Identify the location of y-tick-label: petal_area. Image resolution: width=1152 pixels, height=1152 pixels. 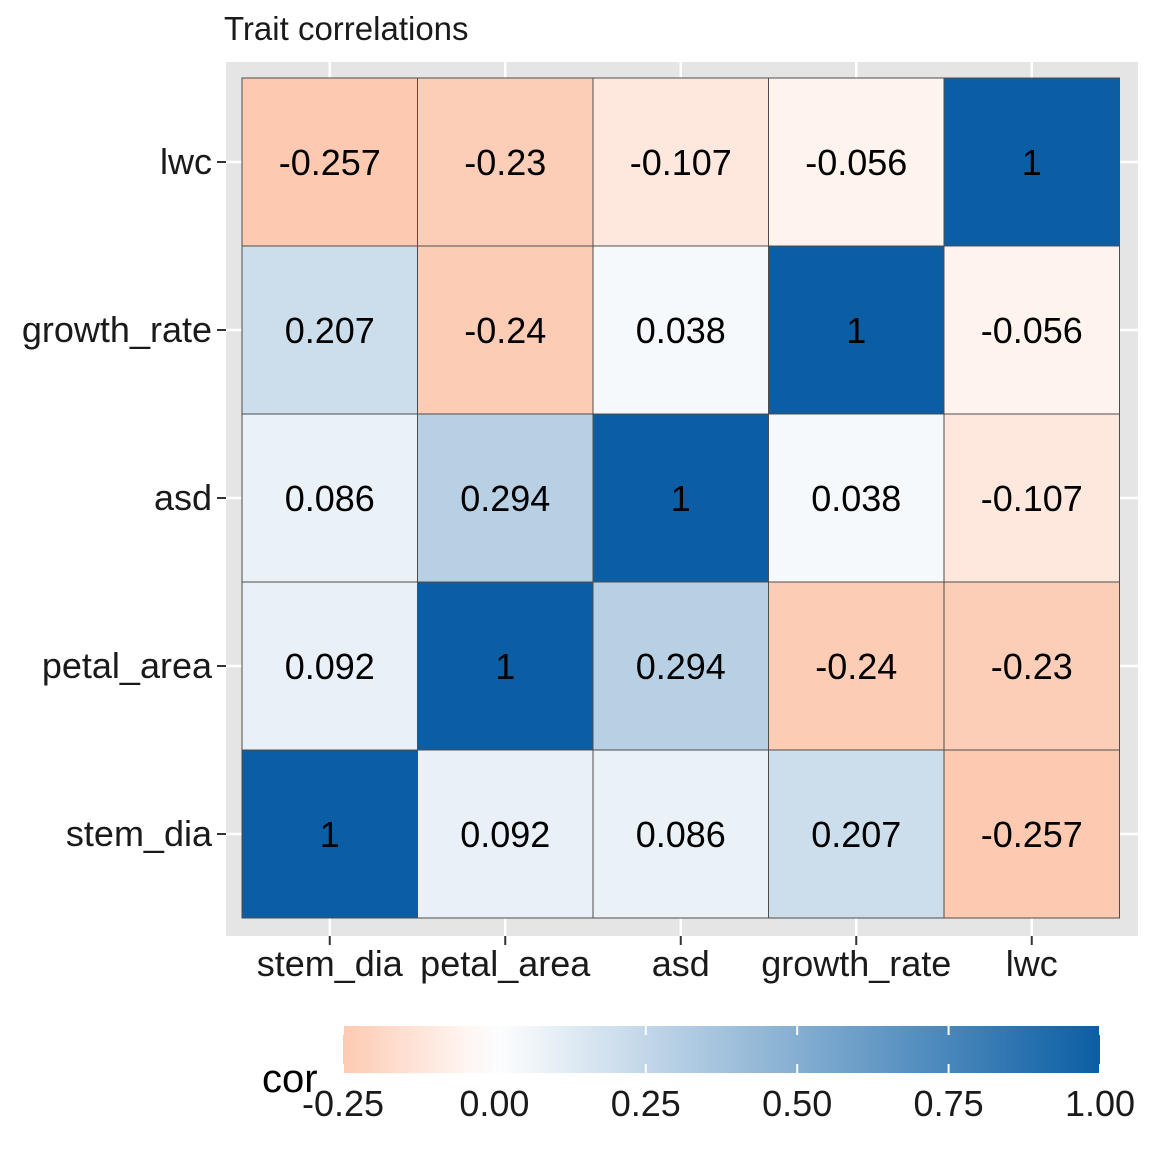
(127, 665).